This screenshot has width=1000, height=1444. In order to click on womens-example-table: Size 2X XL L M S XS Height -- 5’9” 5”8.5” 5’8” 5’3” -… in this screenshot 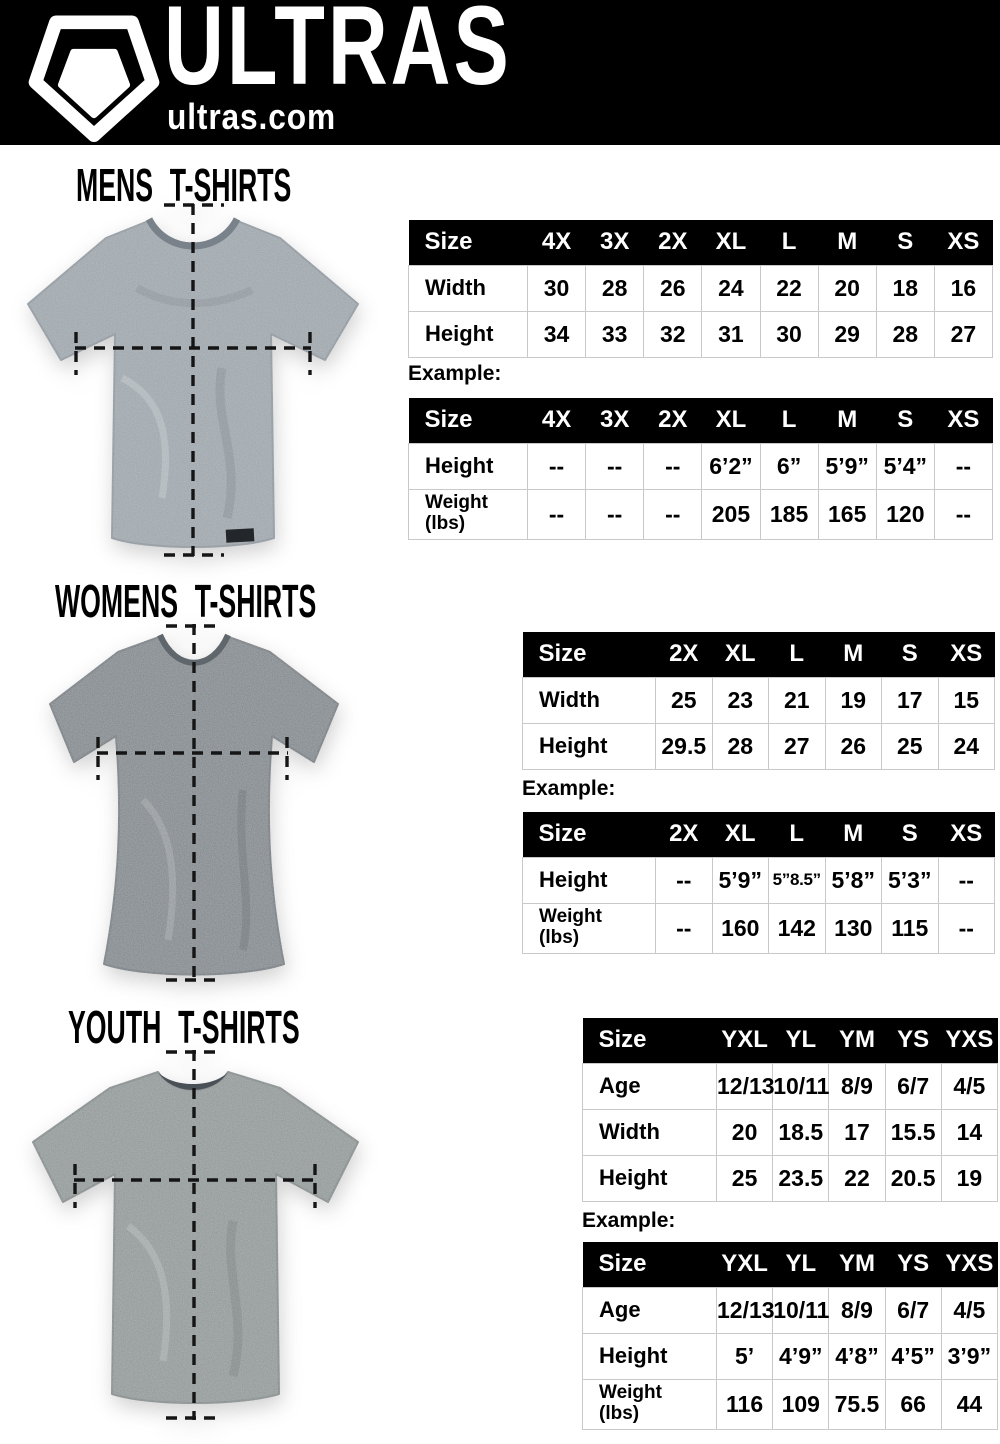, I will do `click(758, 883)`.